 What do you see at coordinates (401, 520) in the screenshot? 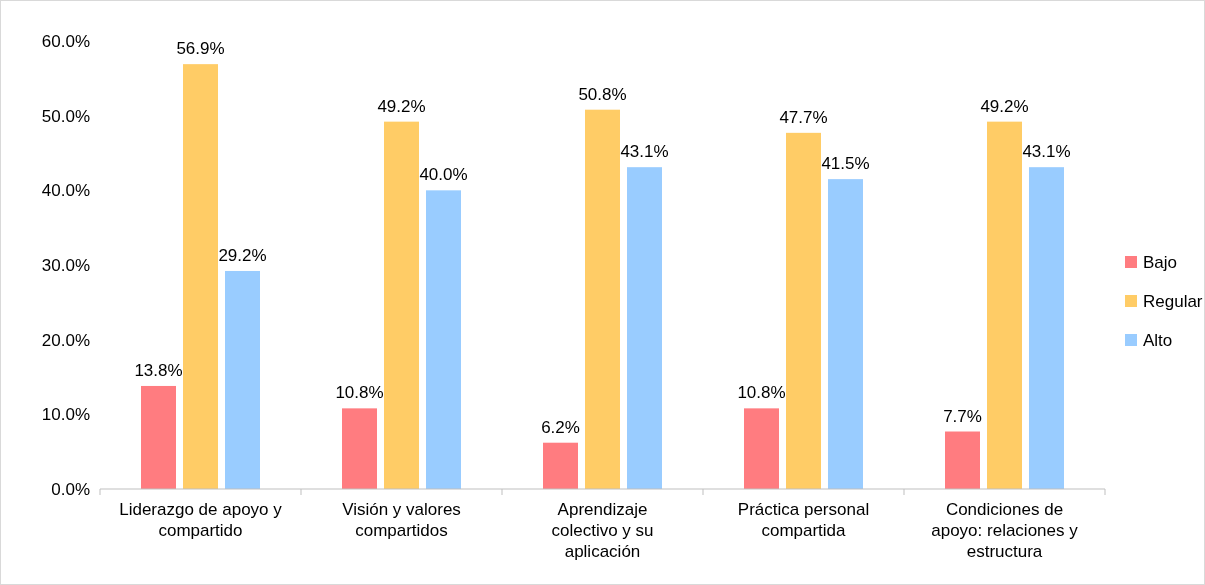
I see `x-tick-label: Visión y valores compartidos` at bounding box center [401, 520].